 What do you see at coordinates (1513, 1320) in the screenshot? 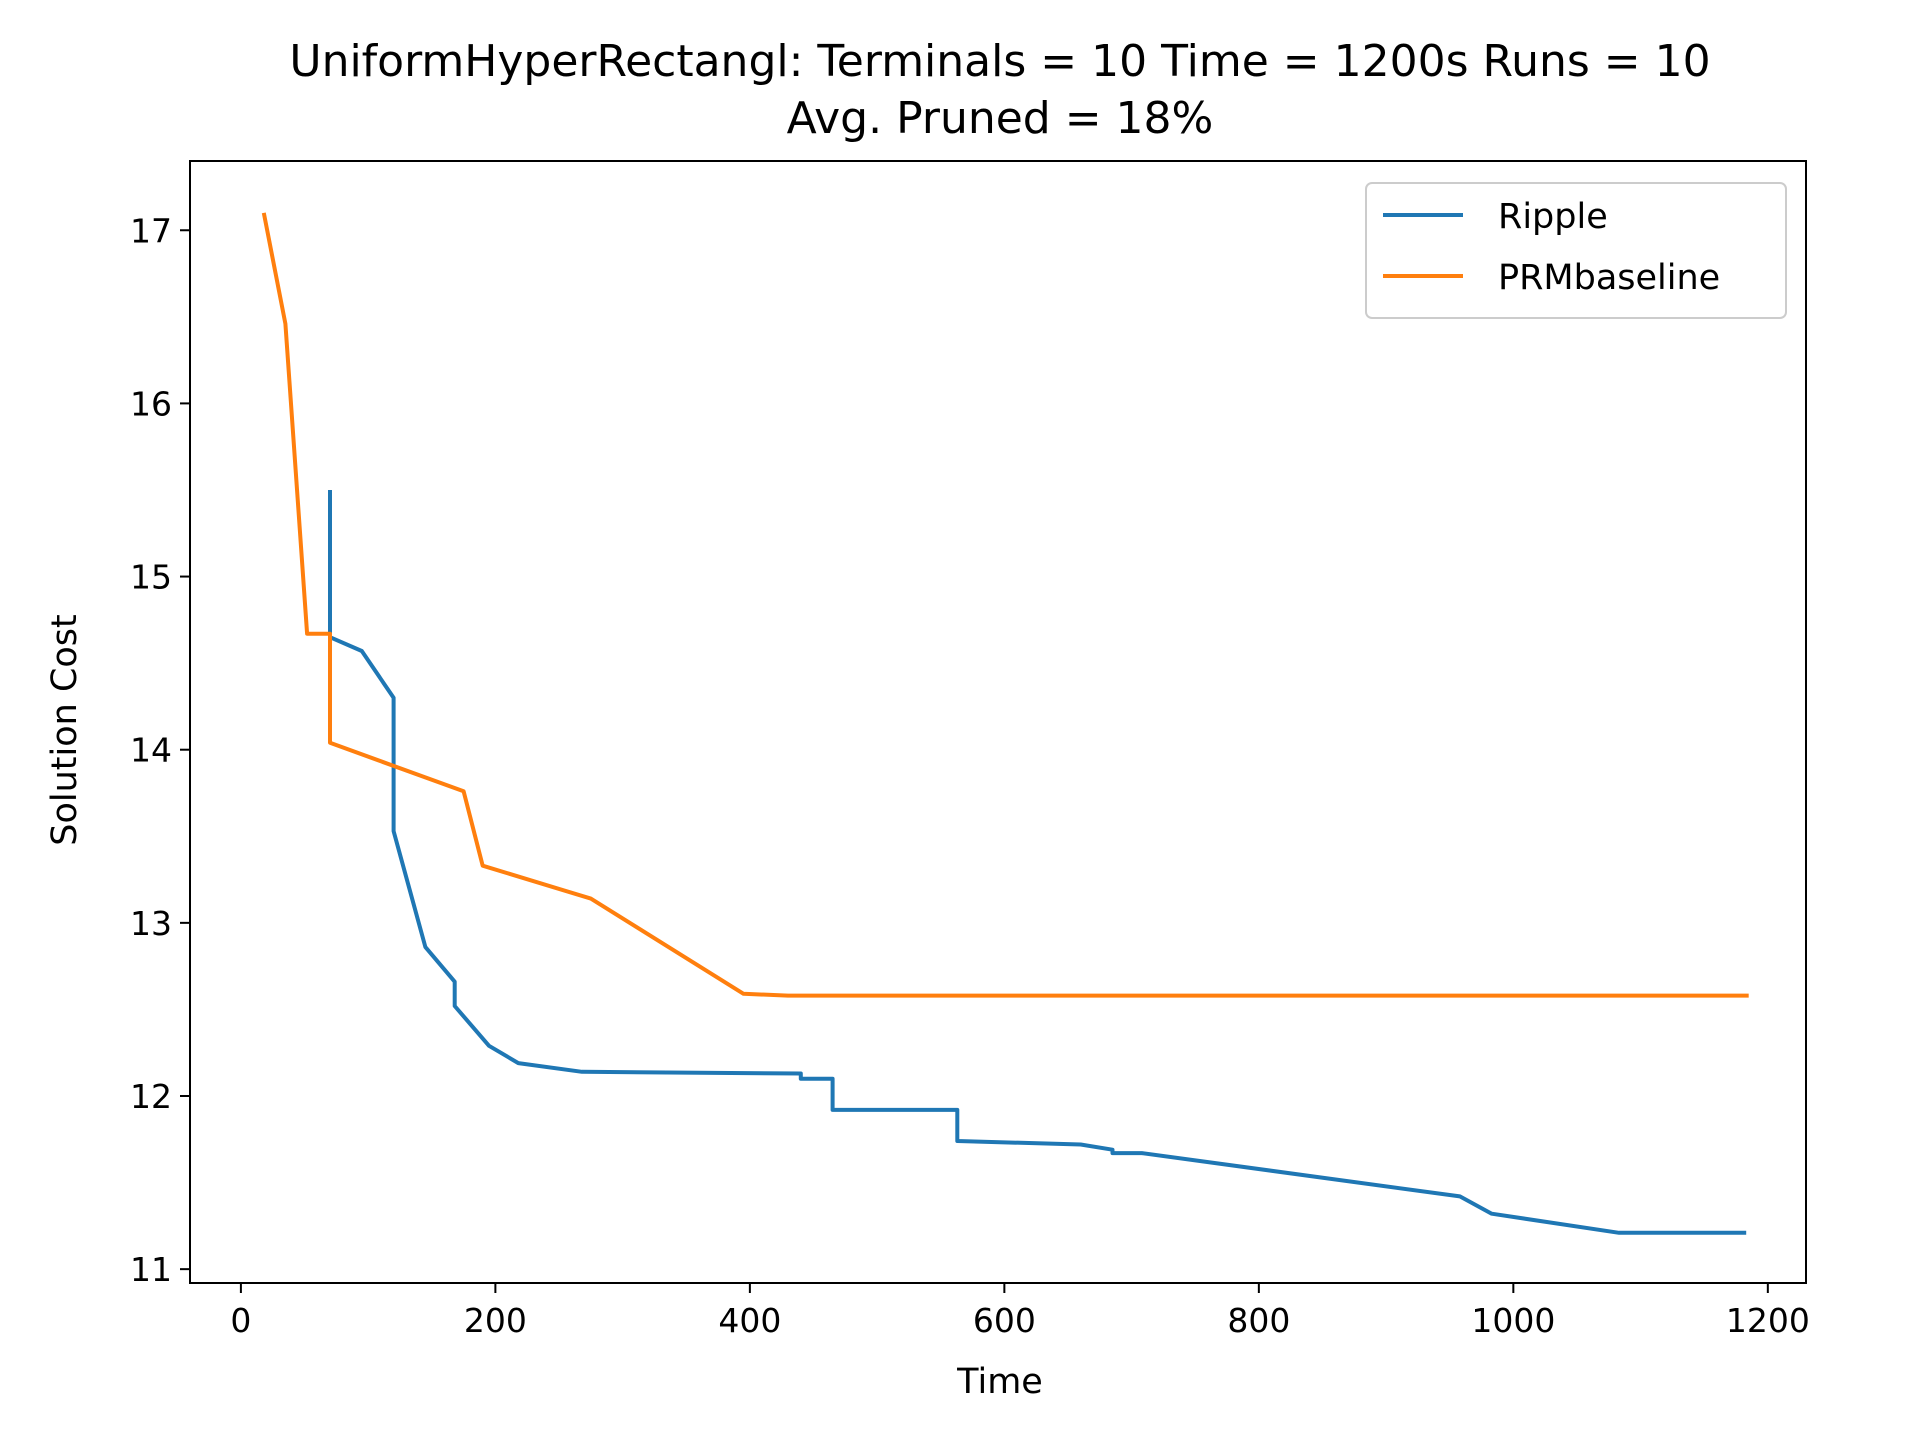
I see `x-tick-label: 1000` at bounding box center [1513, 1320].